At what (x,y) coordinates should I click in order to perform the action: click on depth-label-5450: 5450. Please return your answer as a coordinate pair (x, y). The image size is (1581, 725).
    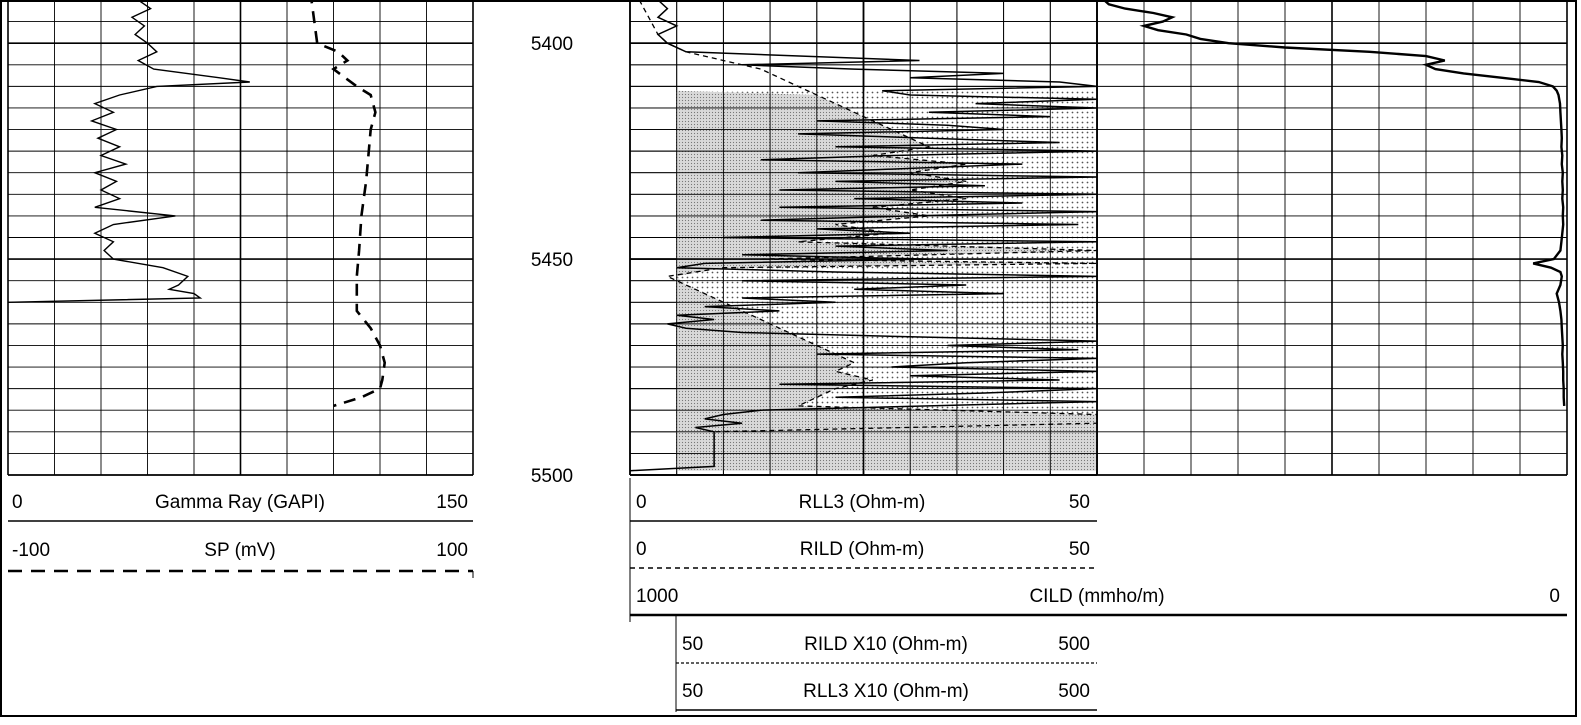
    Looking at the image, I should click on (552, 260).